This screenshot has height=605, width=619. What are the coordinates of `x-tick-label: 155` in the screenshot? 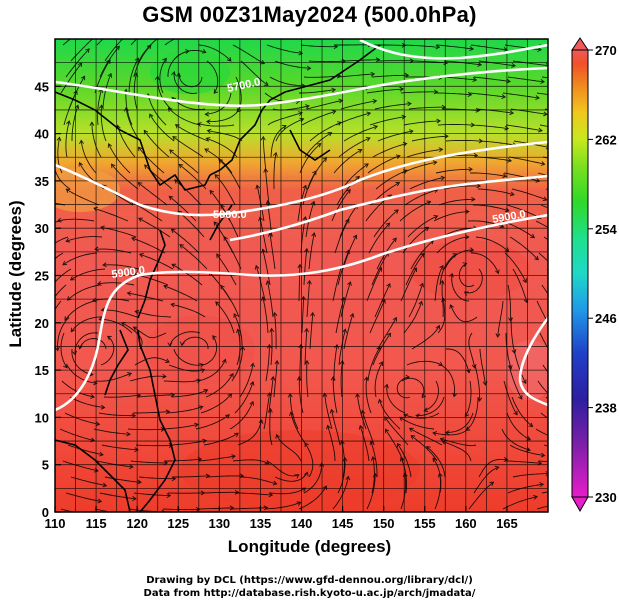 It's located at (425, 523).